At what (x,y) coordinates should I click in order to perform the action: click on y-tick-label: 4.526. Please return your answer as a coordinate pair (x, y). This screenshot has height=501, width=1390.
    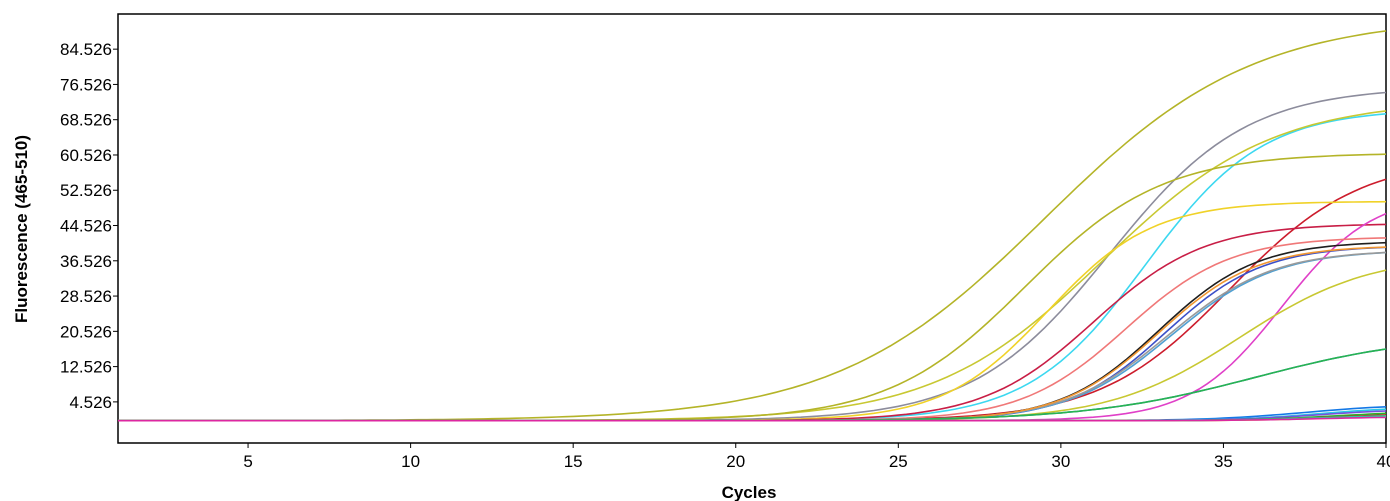
    Looking at the image, I should click on (90, 402).